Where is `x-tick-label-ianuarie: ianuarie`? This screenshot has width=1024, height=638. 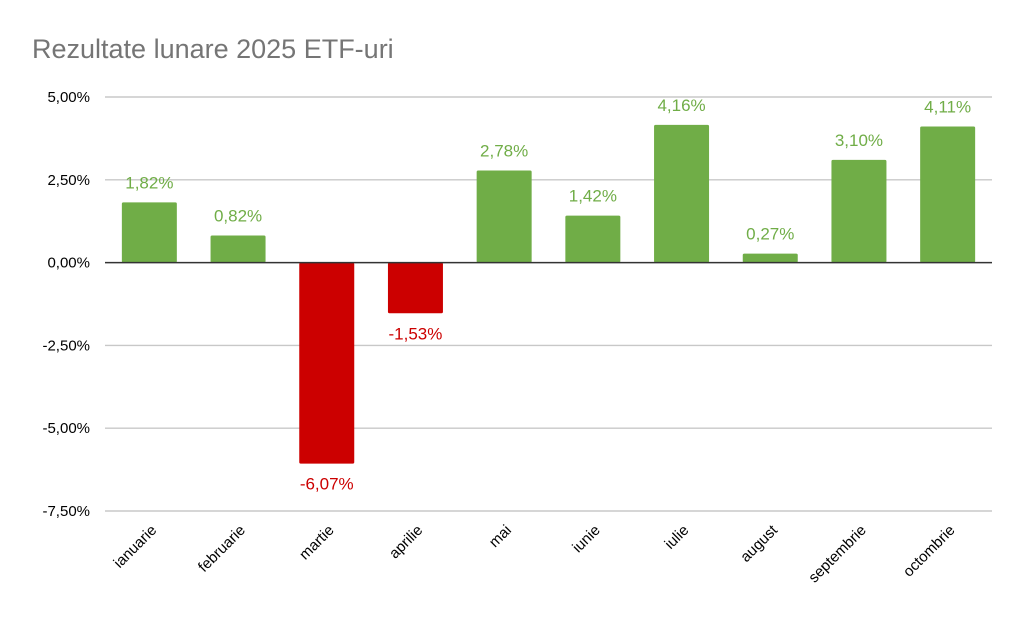
x-tick-label-ianuarie: ianuarie is located at coordinates (135, 547).